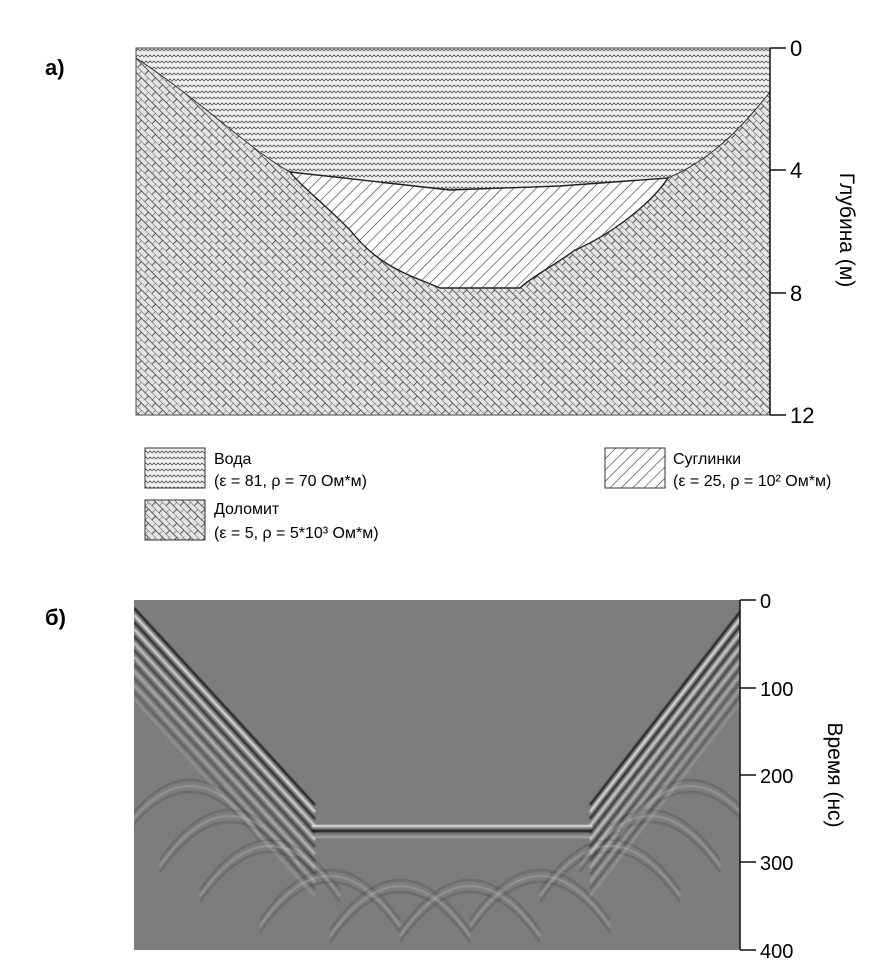 The width and height of the screenshot is (881, 971). Describe the element at coordinates (255, 468) in the screenshot. I see `legend-water: Вода (ε = 81, ρ = 70 Ом*м)` at that location.